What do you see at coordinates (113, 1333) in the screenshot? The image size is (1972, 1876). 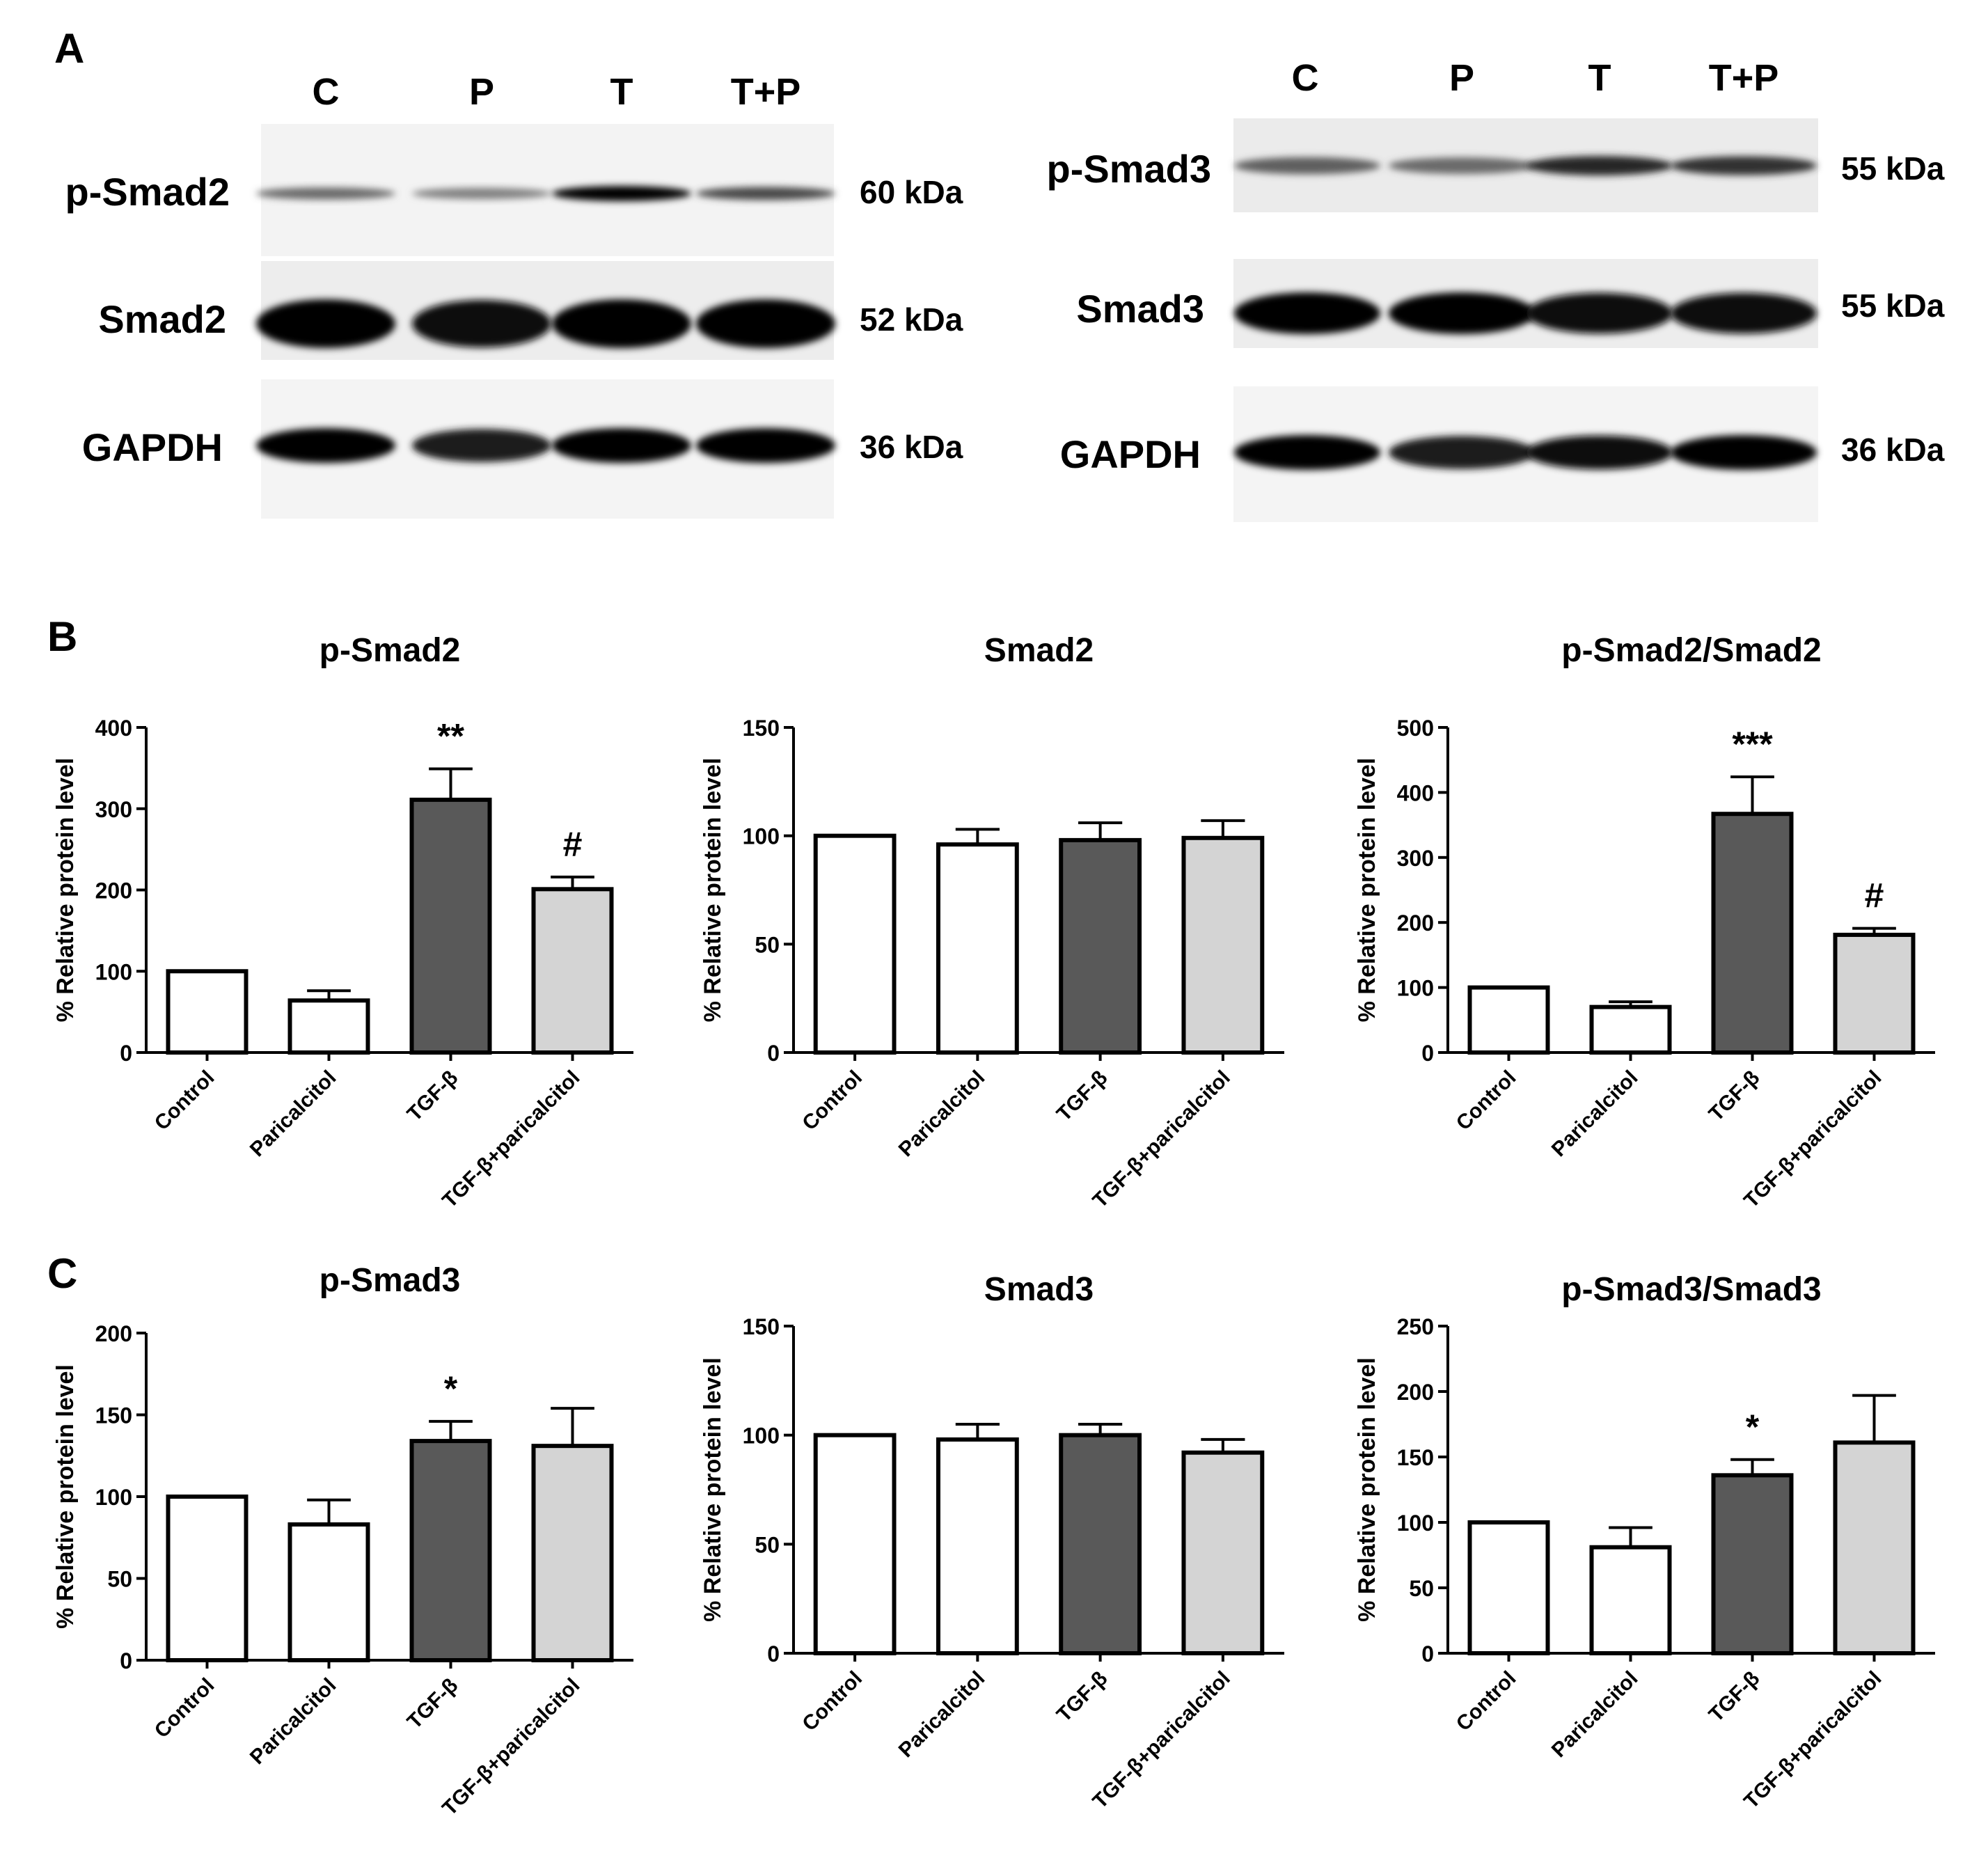 I see `chart-3-ytick-label-4: 200` at bounding box center [113, 1333].